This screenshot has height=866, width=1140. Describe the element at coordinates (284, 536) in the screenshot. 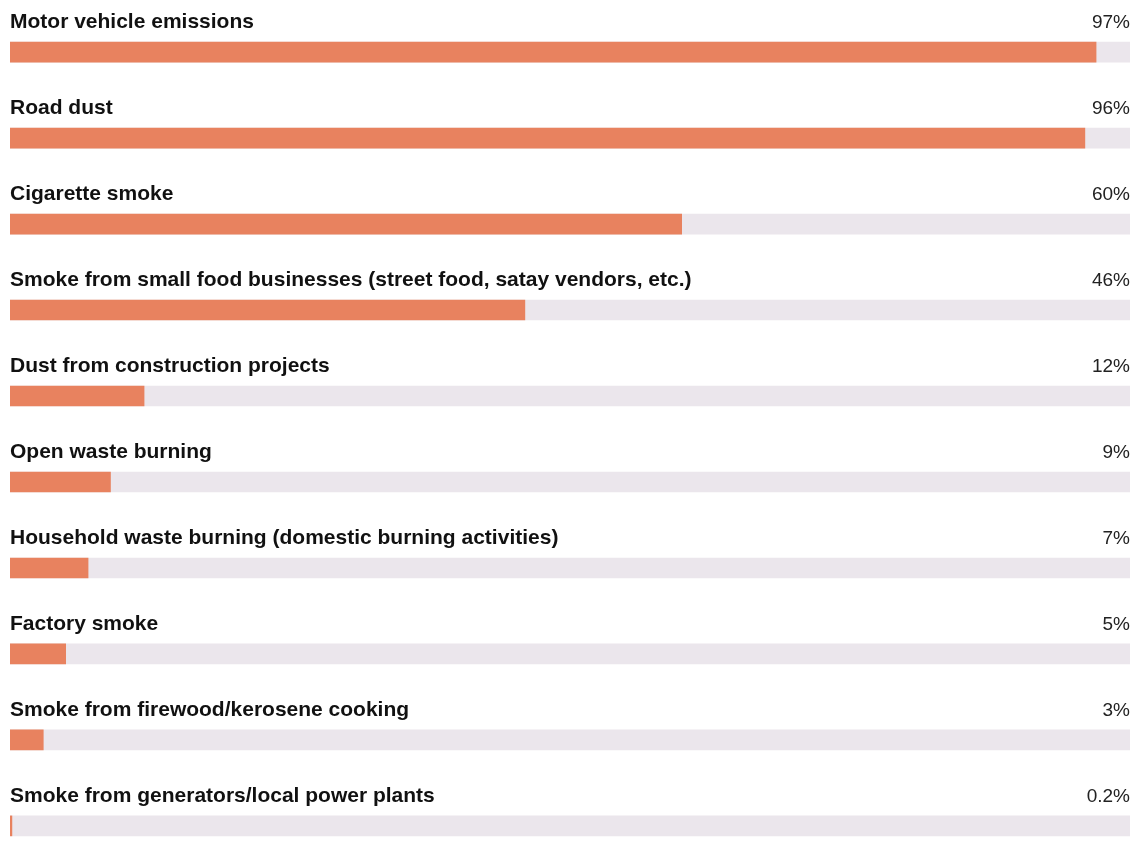

I see `y-tick-label: Household waste burning (domestic burning activities)` at that location.